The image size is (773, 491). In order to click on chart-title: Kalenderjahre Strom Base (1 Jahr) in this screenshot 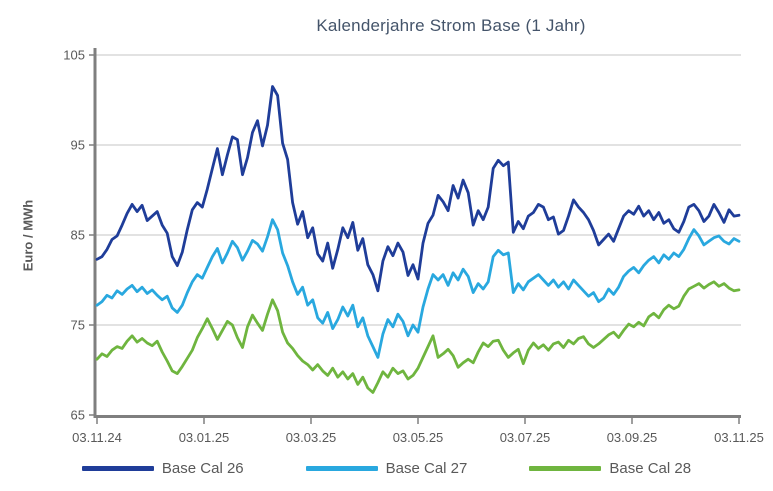, I will do `click(451, 25)`.